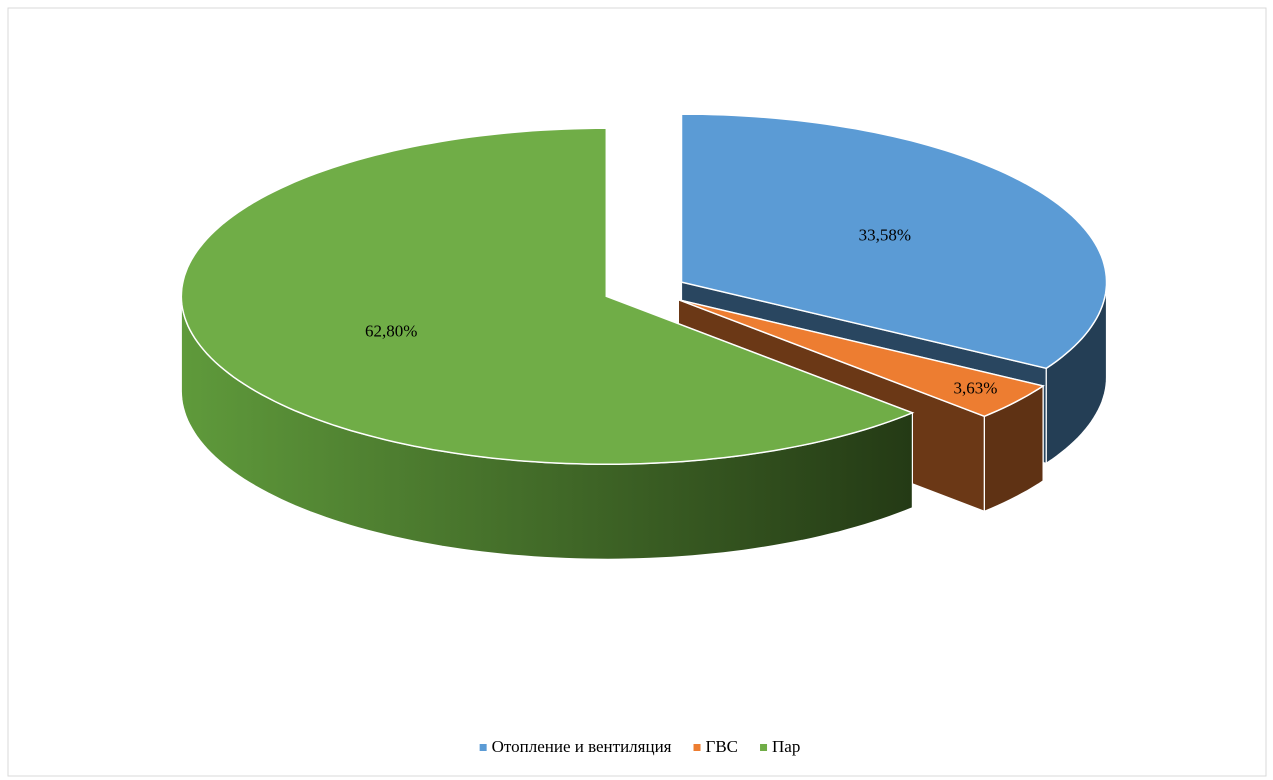  What do you see at coordinates (885, 234) in the screenshot?
I see `data-label: 33,58%` at bounding box center [885, 234].